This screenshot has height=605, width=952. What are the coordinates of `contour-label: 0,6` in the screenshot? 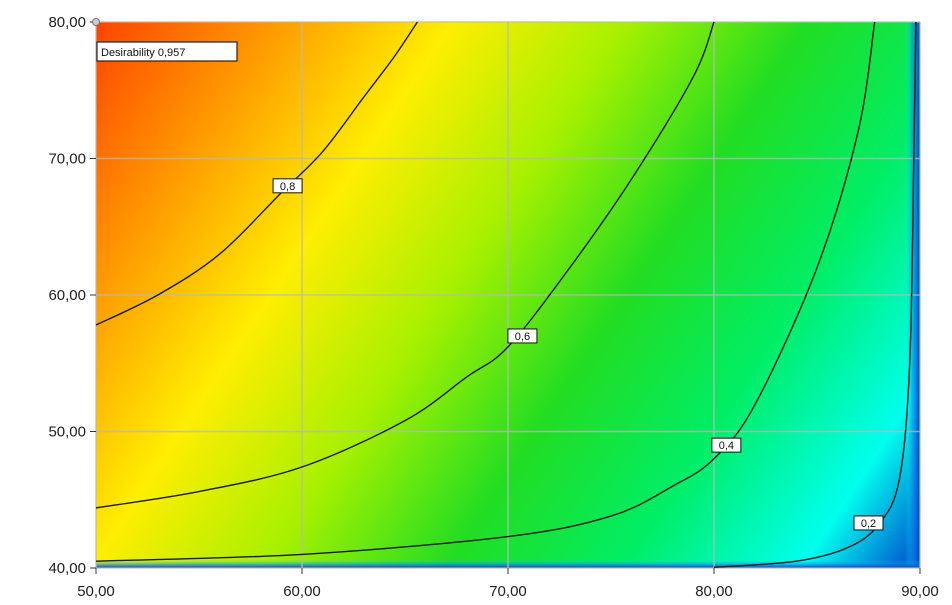 It's located at (522, 336).